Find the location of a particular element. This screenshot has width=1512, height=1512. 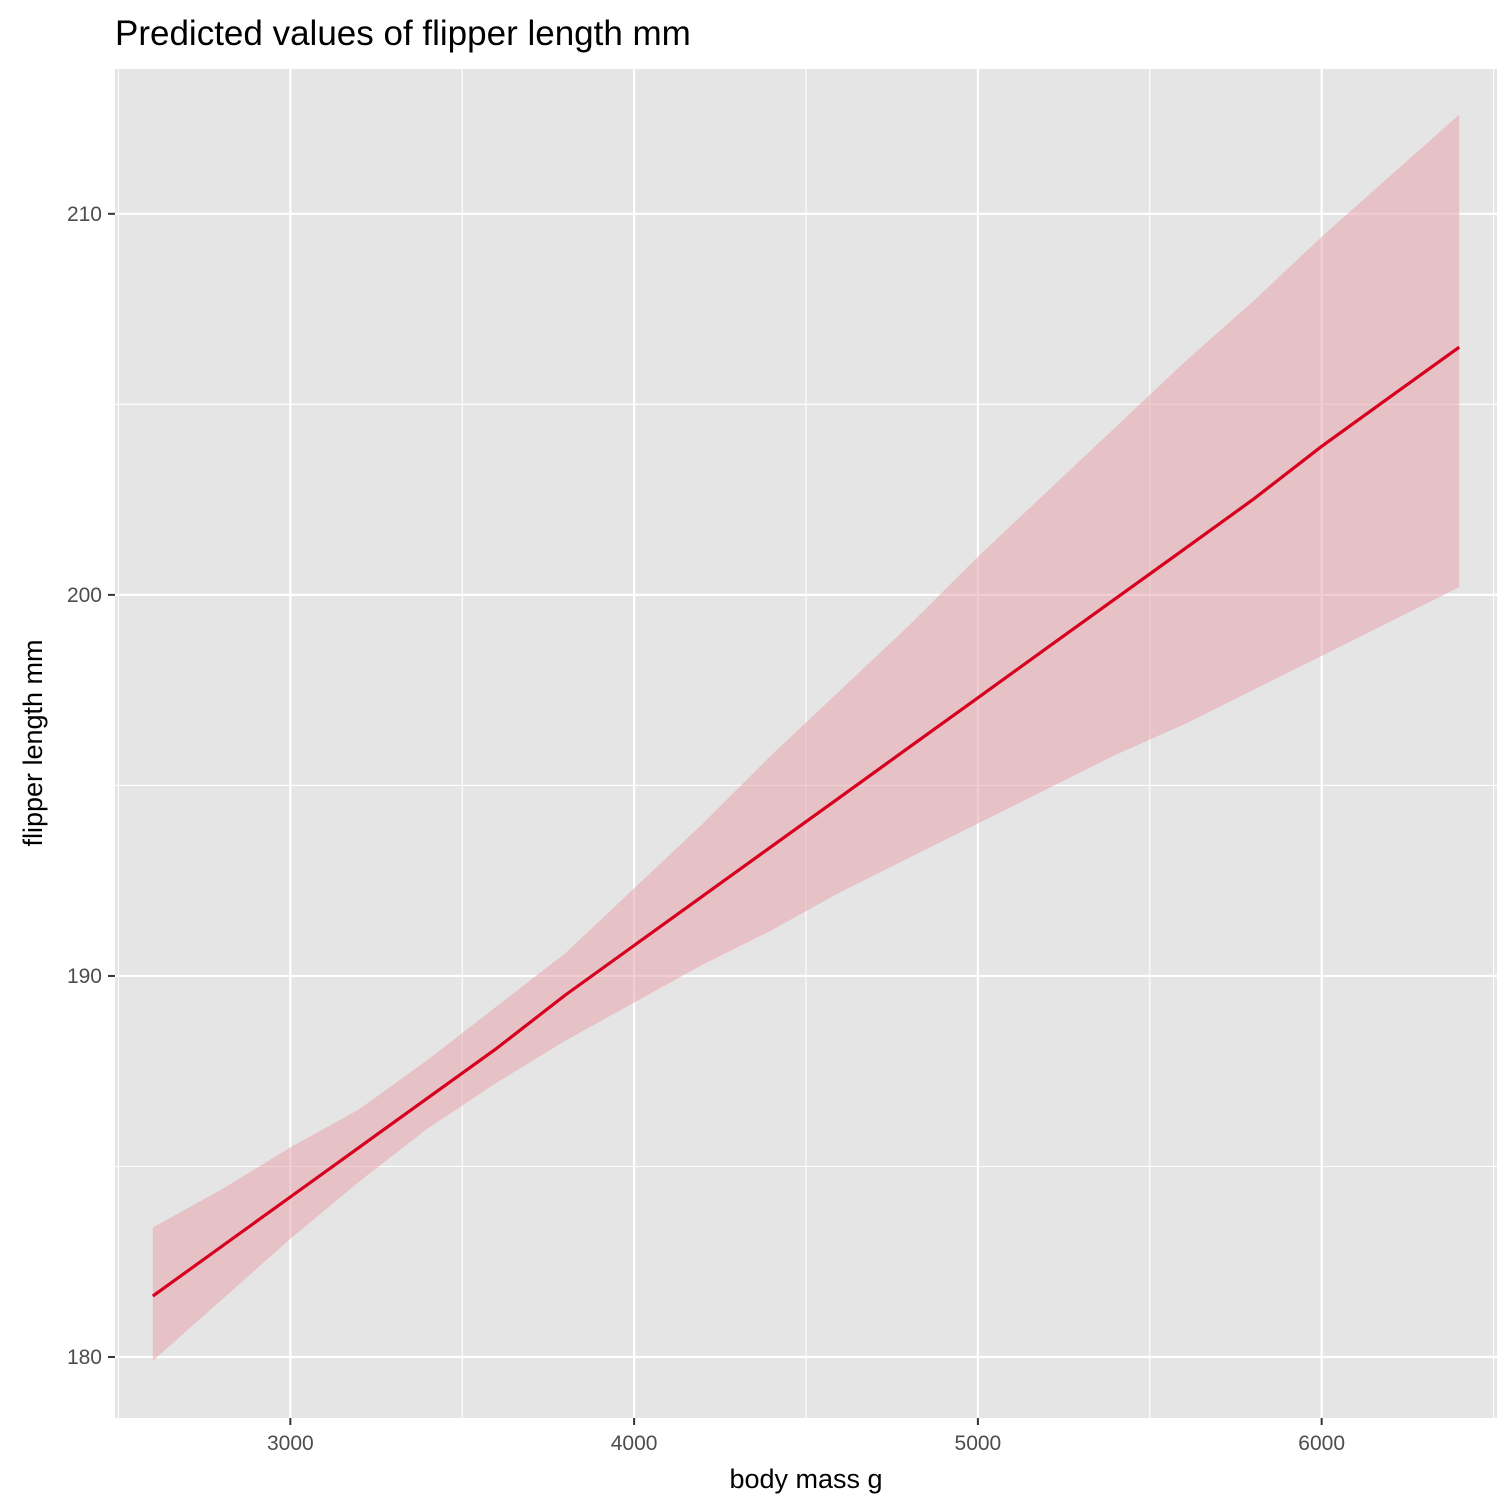

x-axis-title: body mass g is located at coordinates (805, 1479).